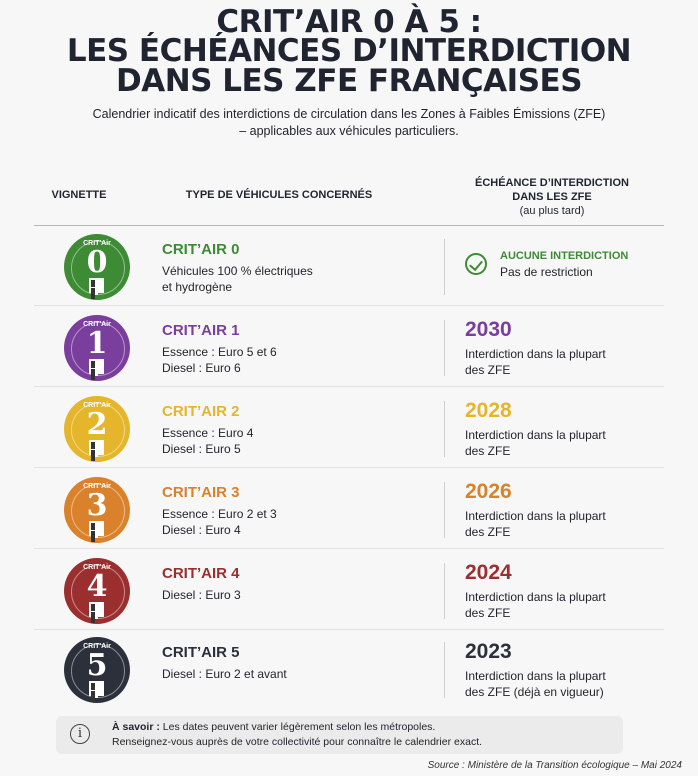 The image size is (698, 776). I want to click on no-ban-status: AUCUNE INTERDICTION, so click(564, 256).